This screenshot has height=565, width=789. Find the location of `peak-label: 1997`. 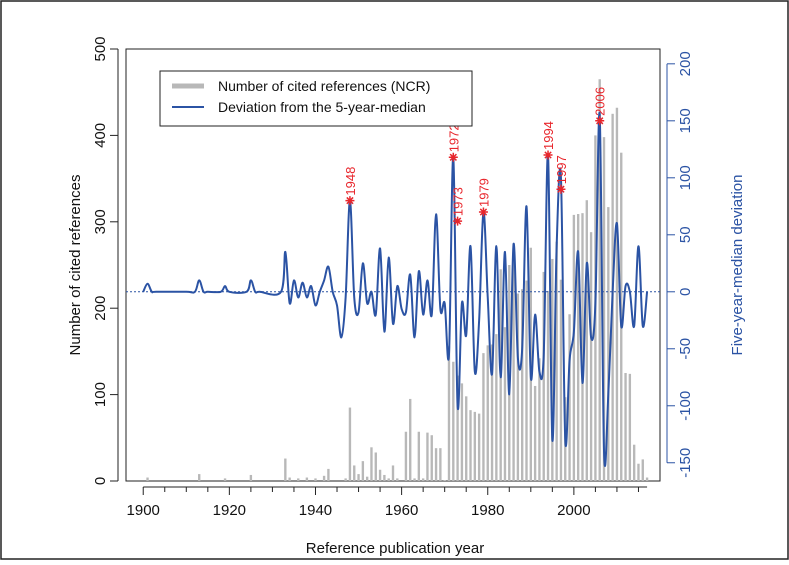

peak-label: 1997 is located at coordinates (561, 169).